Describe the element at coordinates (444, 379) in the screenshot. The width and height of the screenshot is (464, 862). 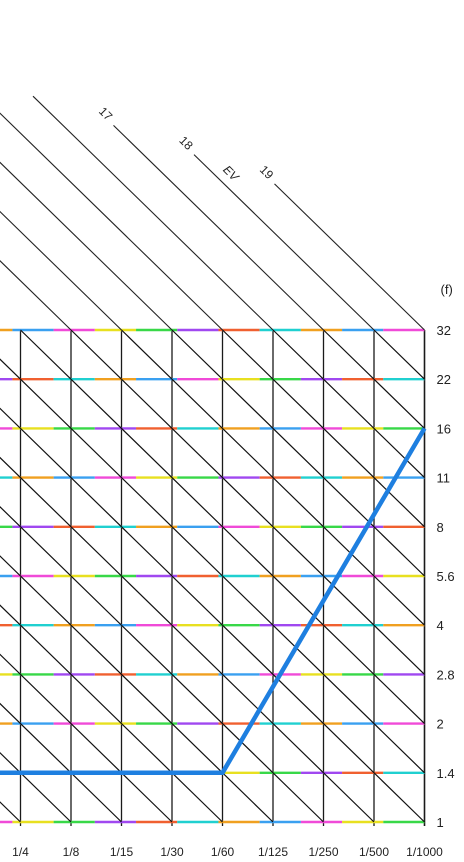
I see `y-tick-label: 22` at that location.